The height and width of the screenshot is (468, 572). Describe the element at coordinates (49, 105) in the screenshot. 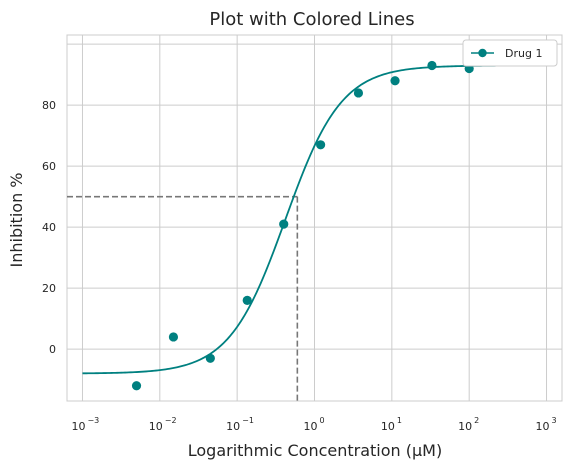

I see `y-tick-label: 80` at that location.